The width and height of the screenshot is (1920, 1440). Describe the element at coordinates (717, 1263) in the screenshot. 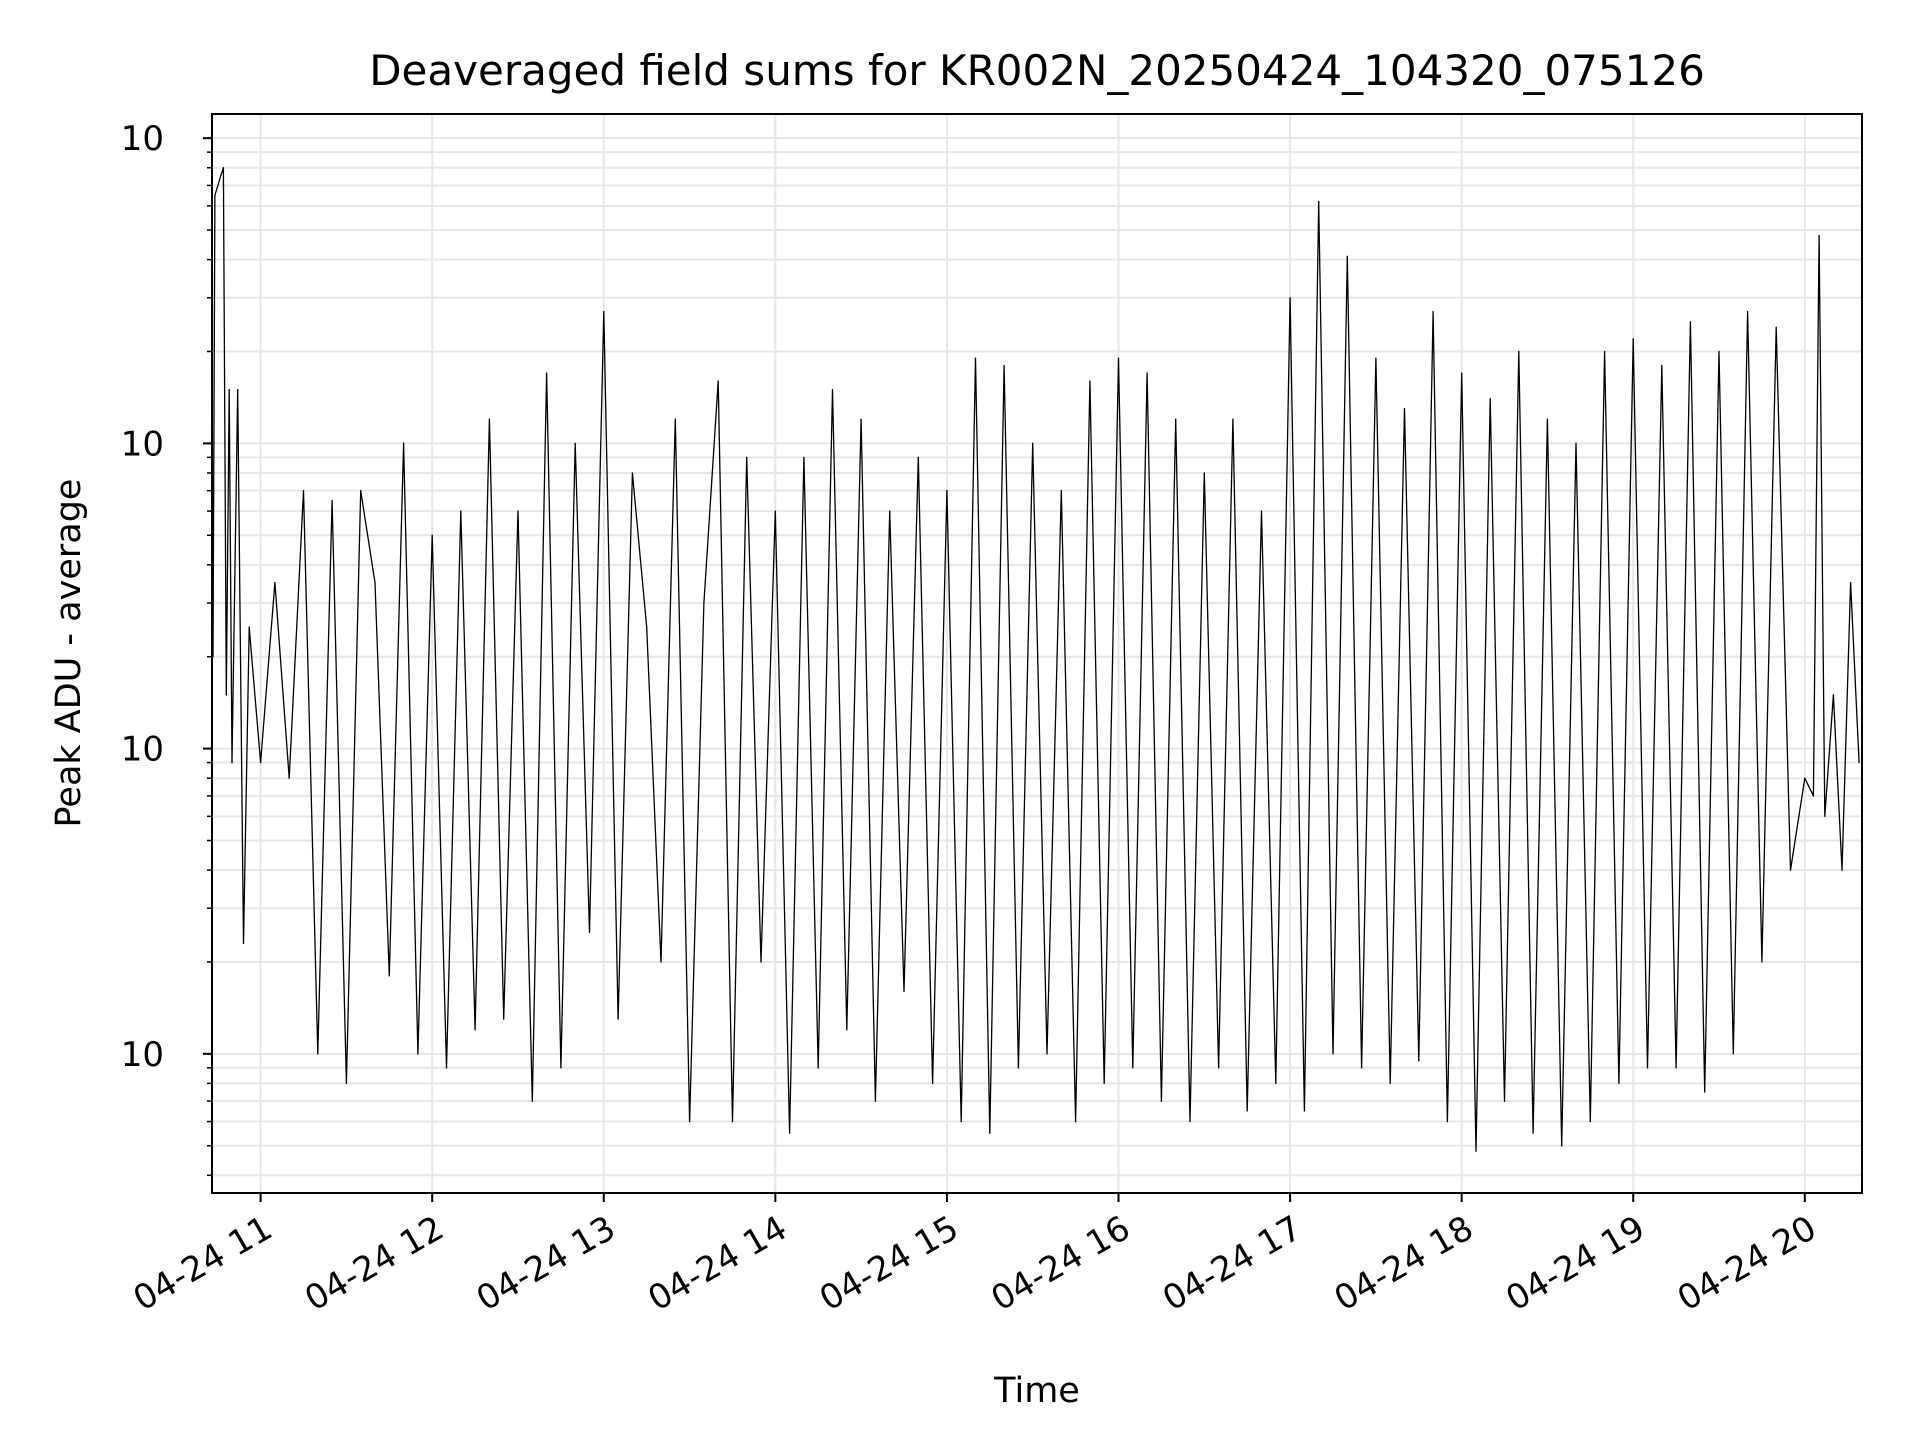

I see `x-tick-label: 04-24 14` at that location.